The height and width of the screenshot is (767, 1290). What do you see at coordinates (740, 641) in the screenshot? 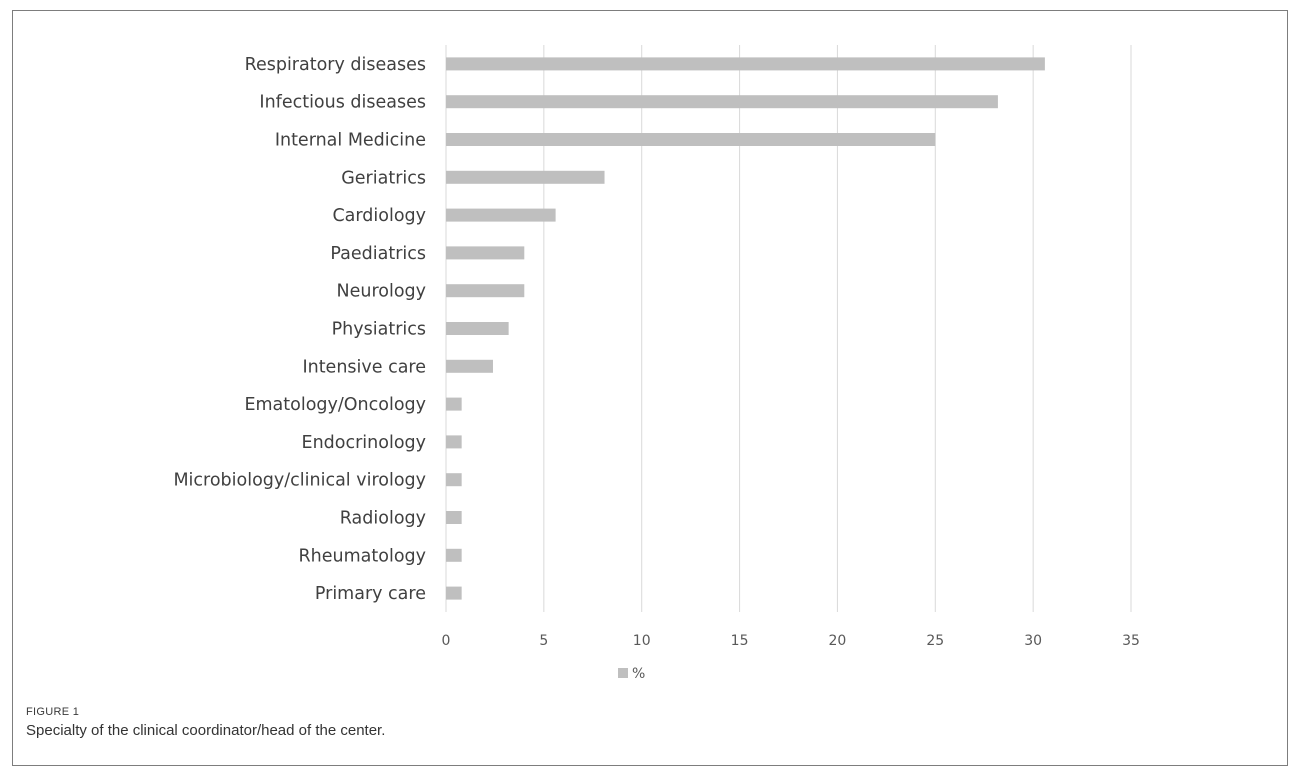
I see `x-tick-label: 15` at bounding box center [740, 641].